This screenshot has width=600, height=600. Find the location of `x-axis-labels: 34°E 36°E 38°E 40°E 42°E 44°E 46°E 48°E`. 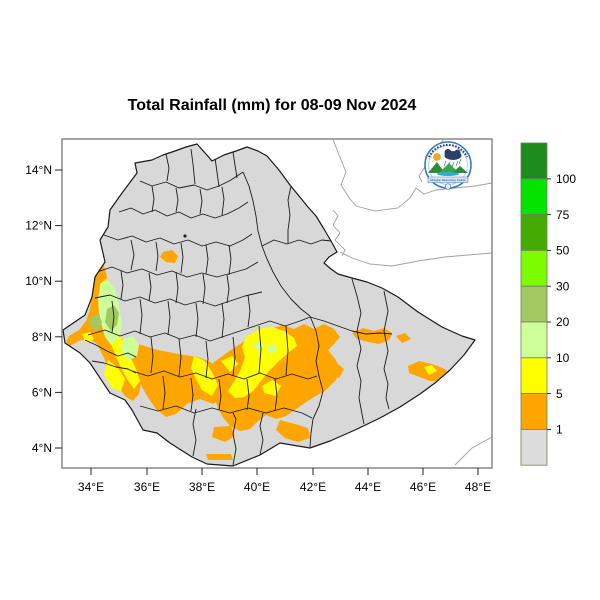

x-axis-labels: 34°E 36°E 38°E 40°E 42°E 44°E 46°E 48°E is located at coordinates (284, 487).